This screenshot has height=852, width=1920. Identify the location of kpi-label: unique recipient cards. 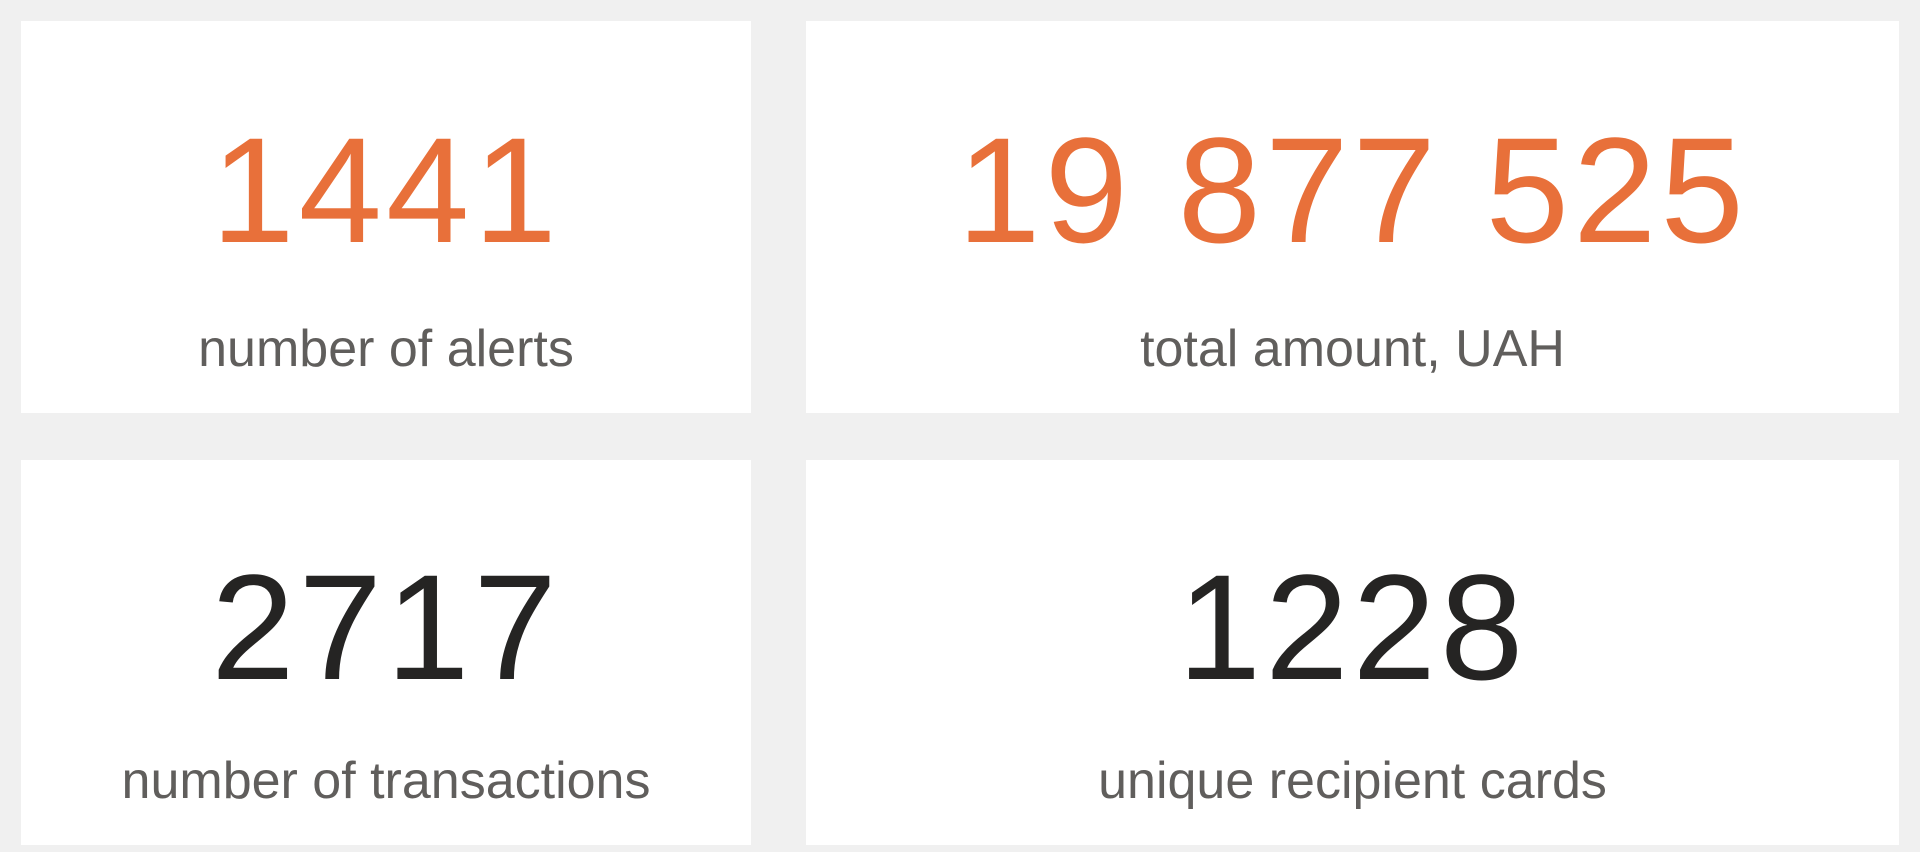
(1352, 781).